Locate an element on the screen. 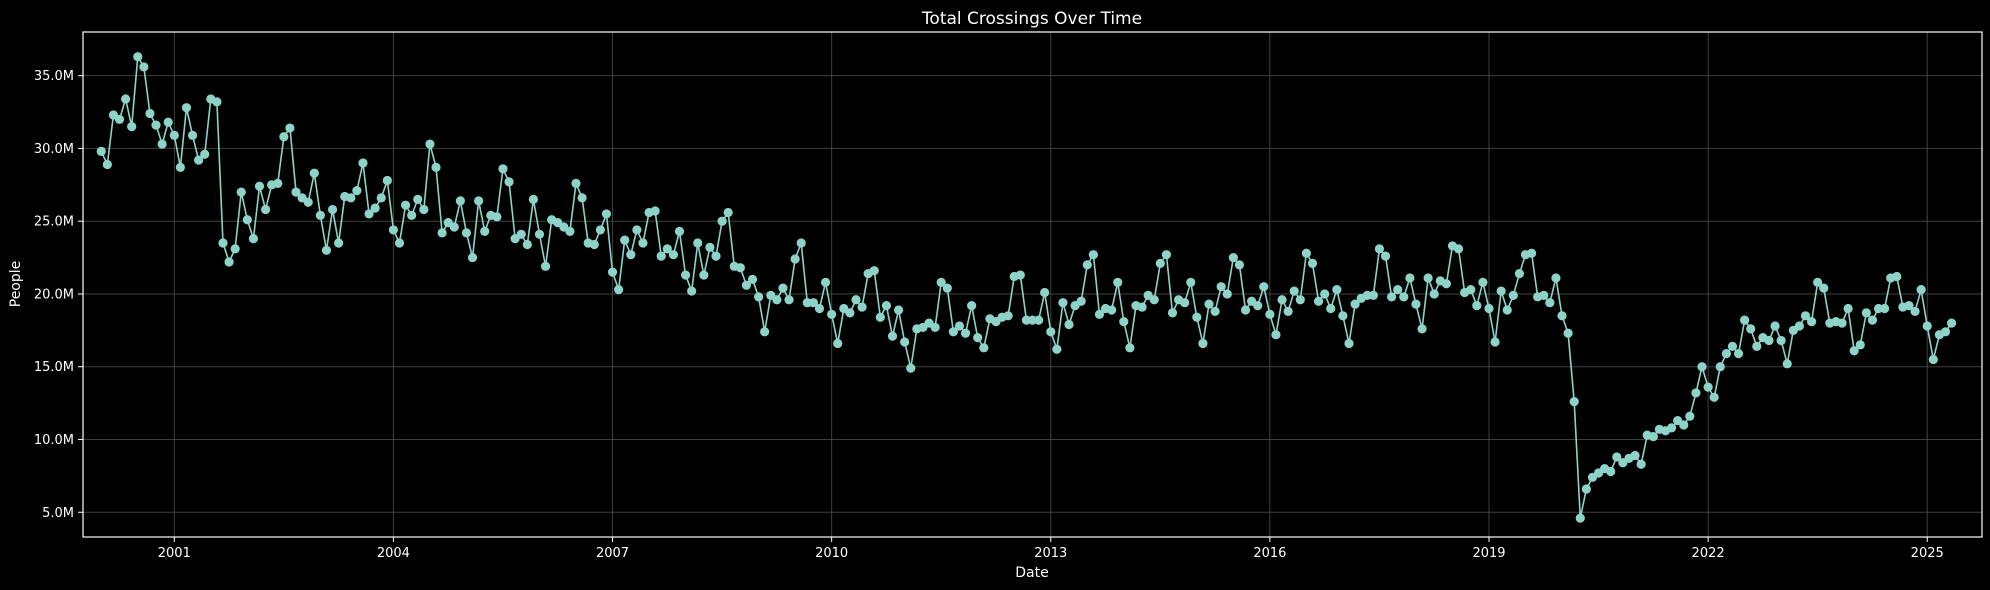 This screenshot has width=1990, height=590. x-tick-label: 2019 is located at coordinates (1488, 553).